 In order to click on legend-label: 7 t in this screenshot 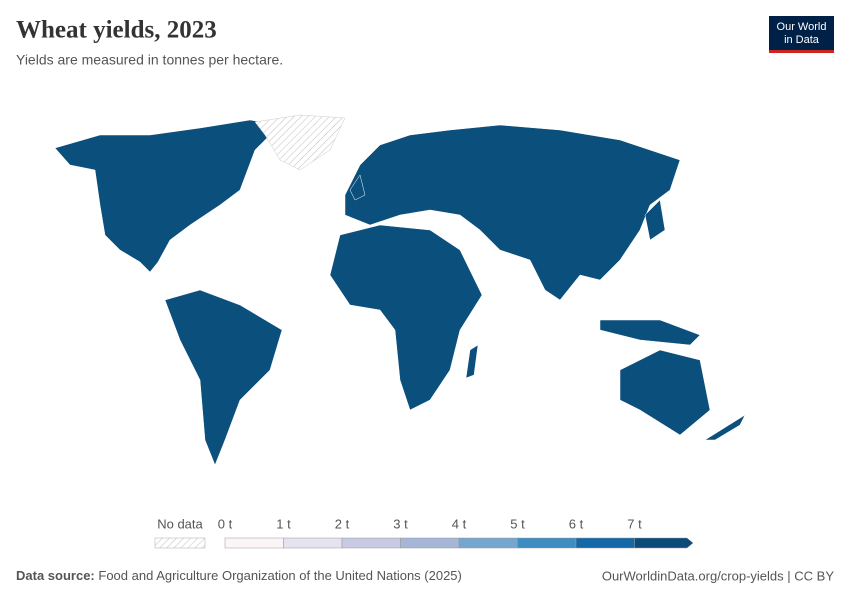, I will do `click(634, 523)`.